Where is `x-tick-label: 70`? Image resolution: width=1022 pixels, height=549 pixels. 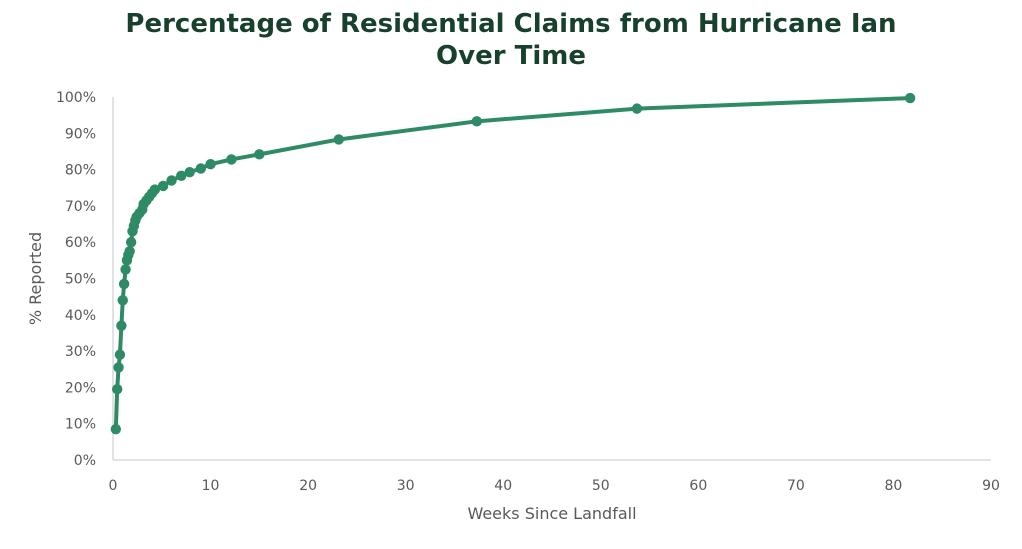 x-tick-label: 70 is located at coordinates (796, 486).